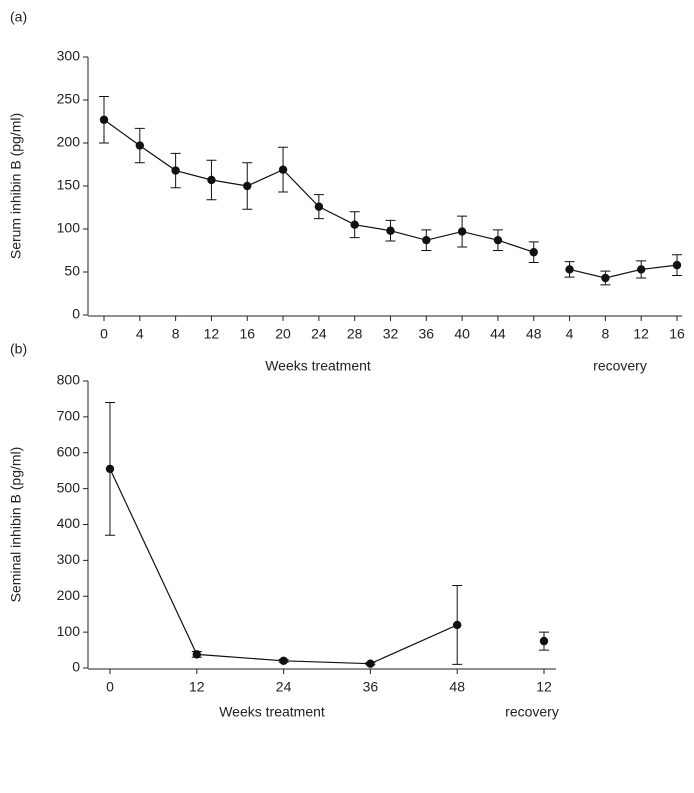 The image size is (694, 793). What do you see at coordinates (283, 334) in the screenshot?
I see `x-tick-label: 20` at bounding box center [283, 334].